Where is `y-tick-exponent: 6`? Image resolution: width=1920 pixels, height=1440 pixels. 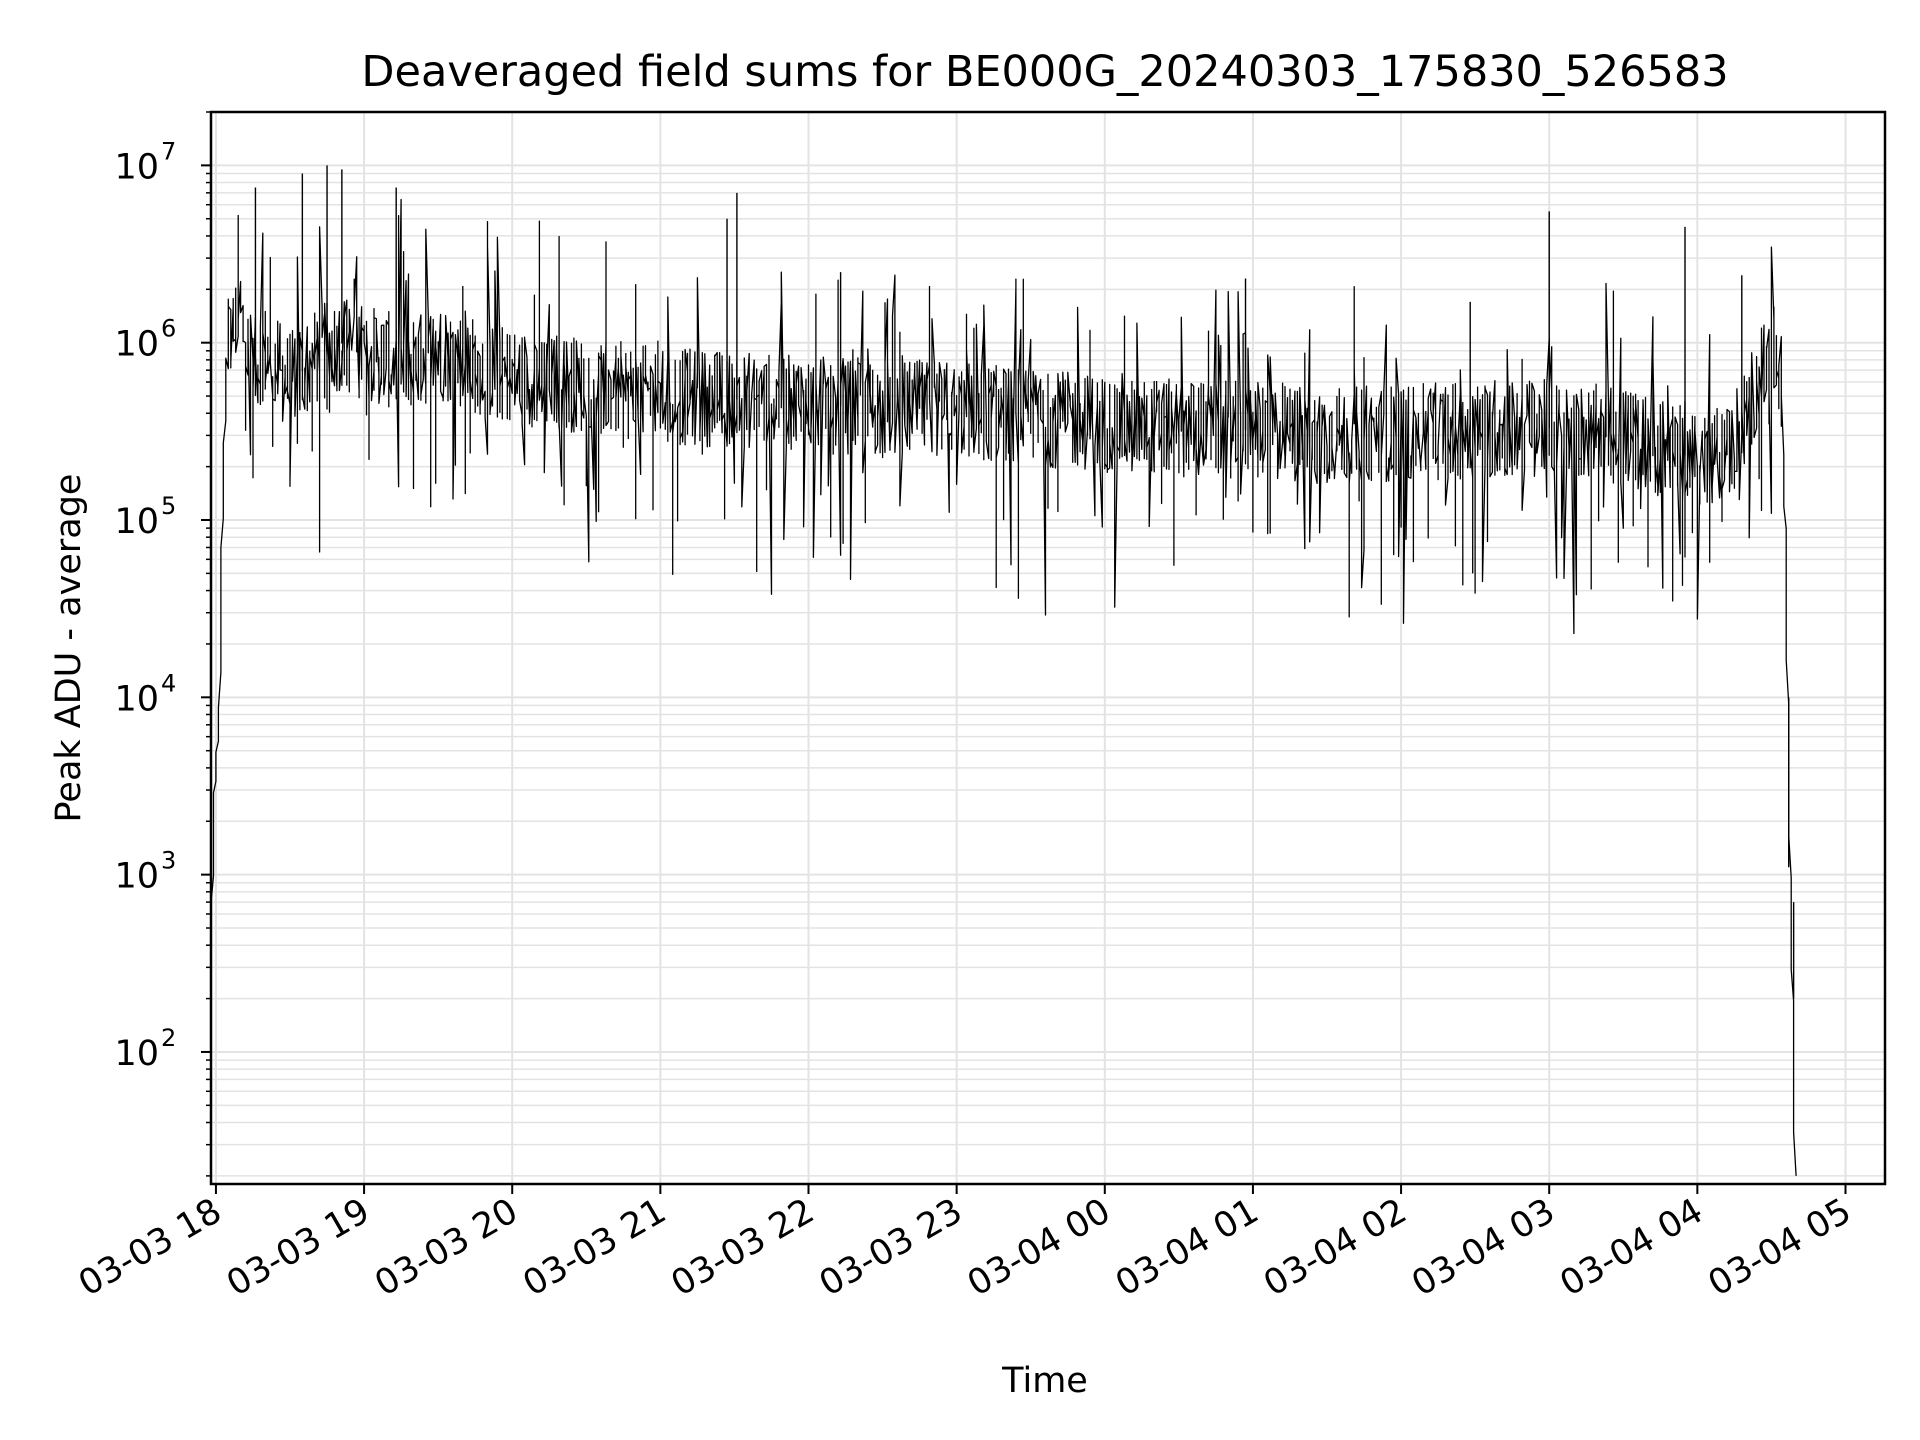 y-tick-exponent: 6 is located at coordinates (168, 329).